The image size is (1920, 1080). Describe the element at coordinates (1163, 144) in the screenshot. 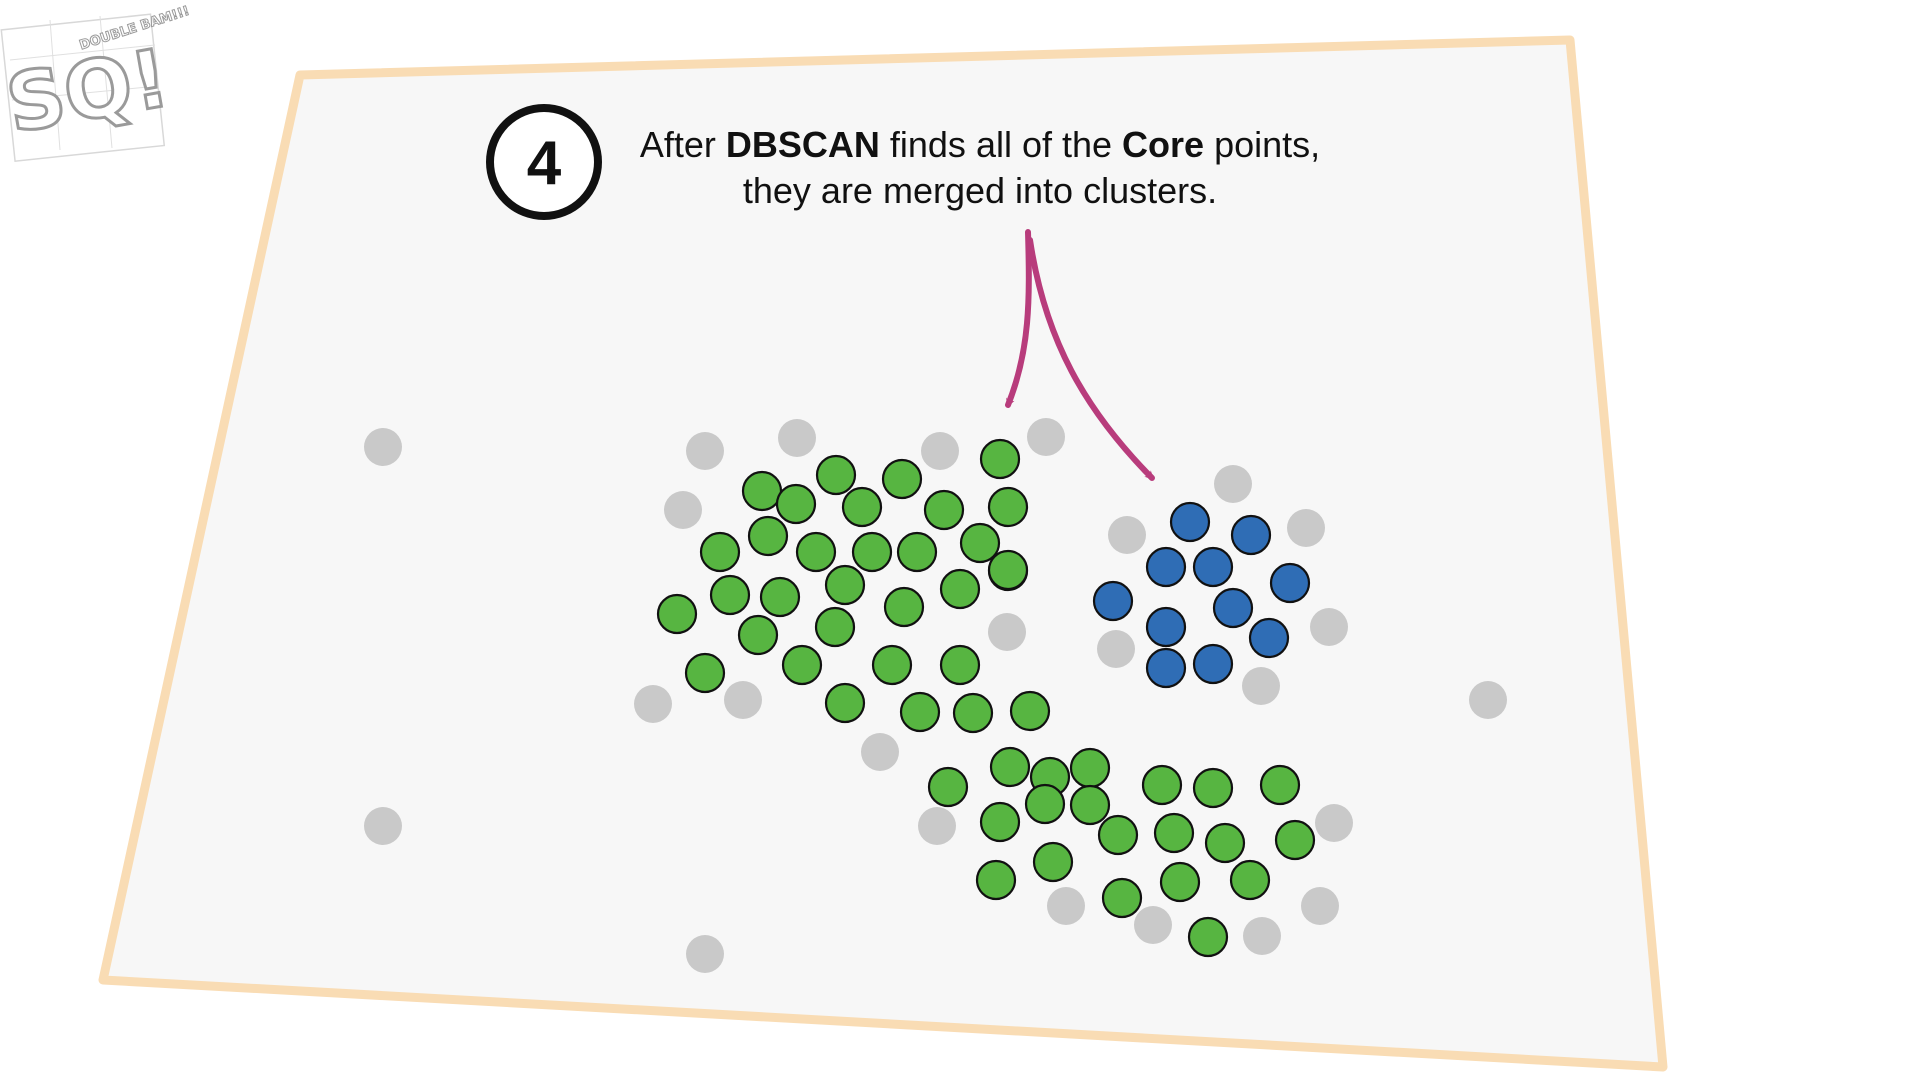

I see `caption-bold-core: Core` at that location.